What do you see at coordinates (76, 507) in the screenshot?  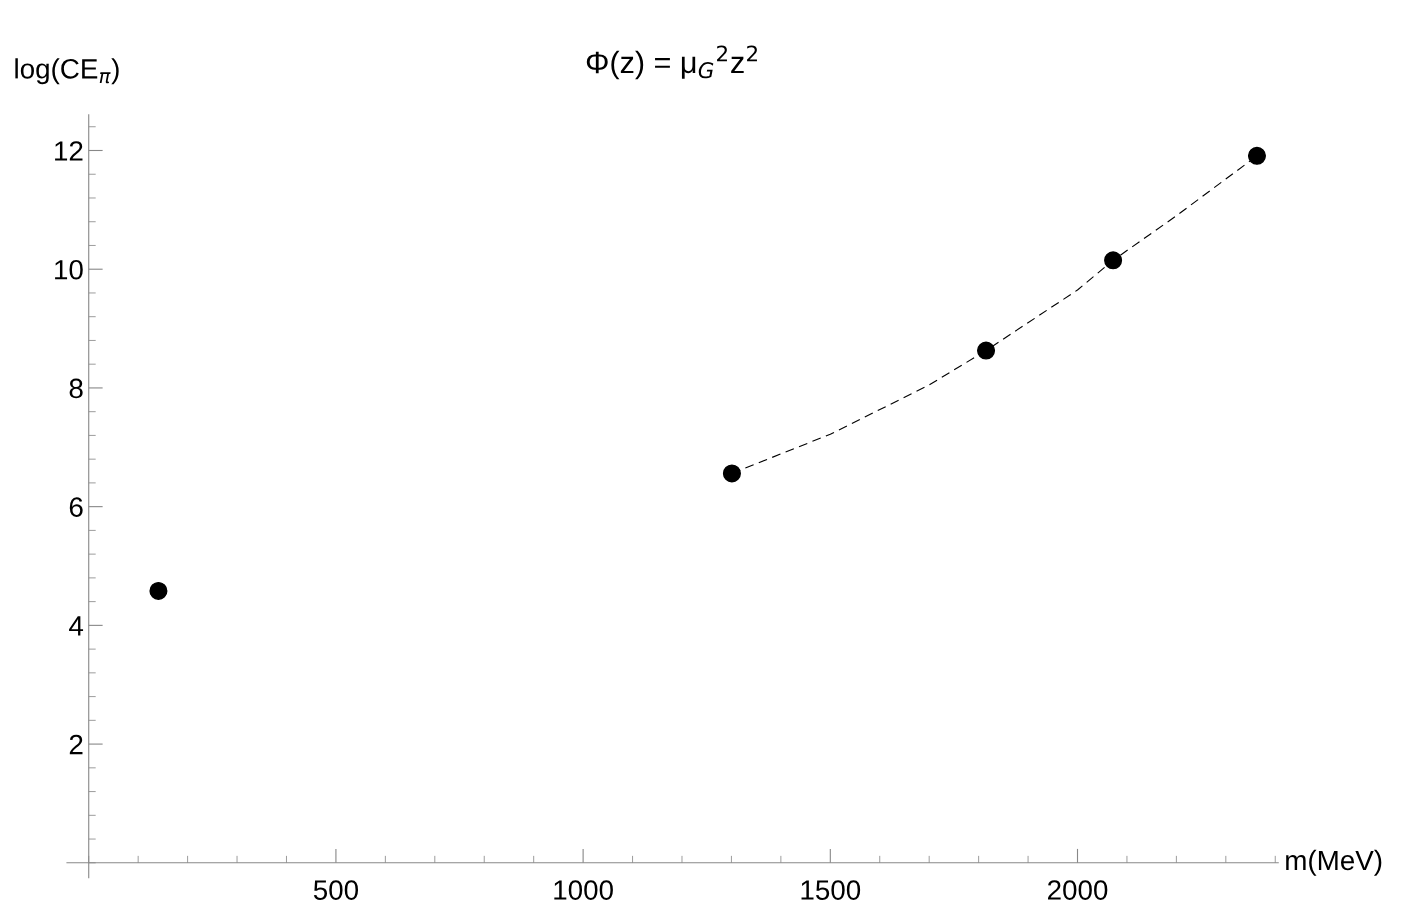 I see `y-tick-label: 6` at bounding box center [76, 507].